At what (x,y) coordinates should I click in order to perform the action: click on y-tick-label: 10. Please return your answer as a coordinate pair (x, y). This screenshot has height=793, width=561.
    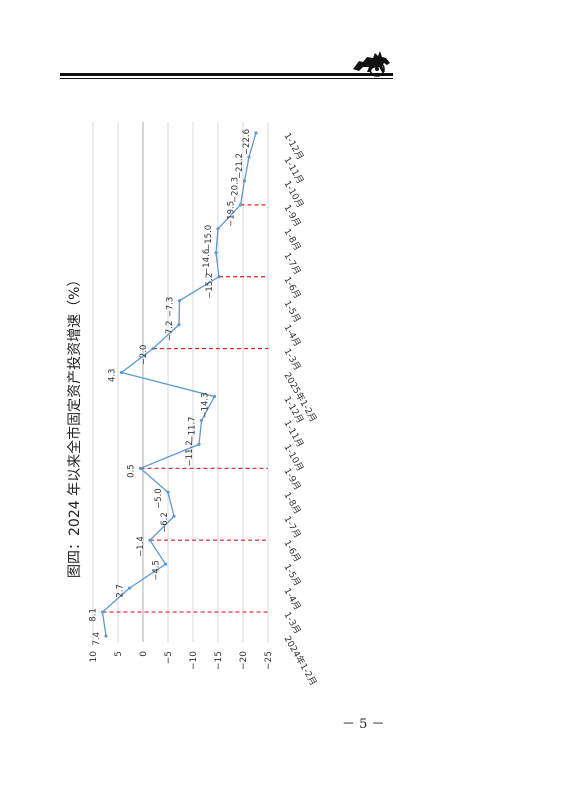
    Looking at the image, I should click on (94, 657).